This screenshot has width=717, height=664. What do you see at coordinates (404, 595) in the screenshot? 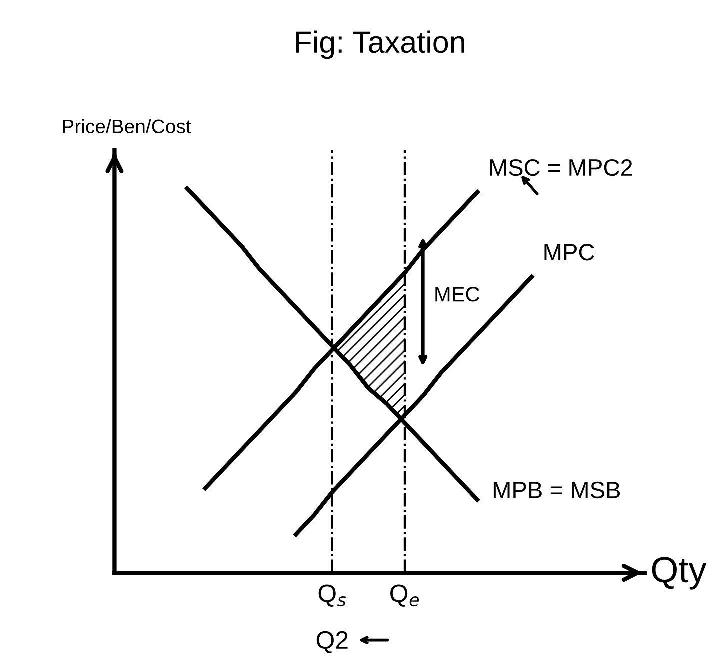
I see `x-tick-label: Q$_{e}$` at bounding box center [404, 595].